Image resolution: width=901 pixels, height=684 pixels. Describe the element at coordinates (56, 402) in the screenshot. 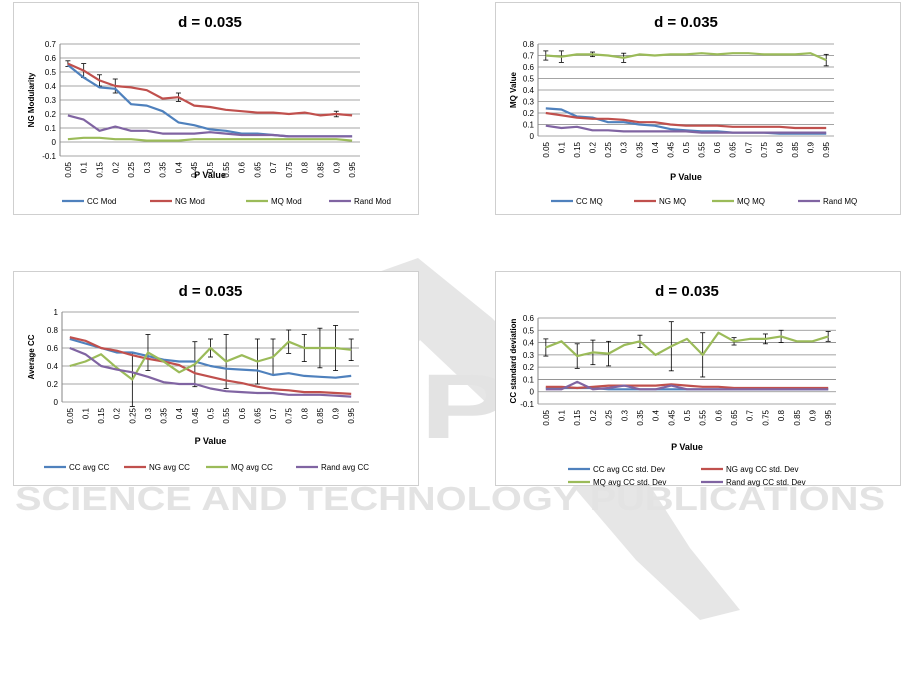

I see `y-tick-label: 0` at that location.